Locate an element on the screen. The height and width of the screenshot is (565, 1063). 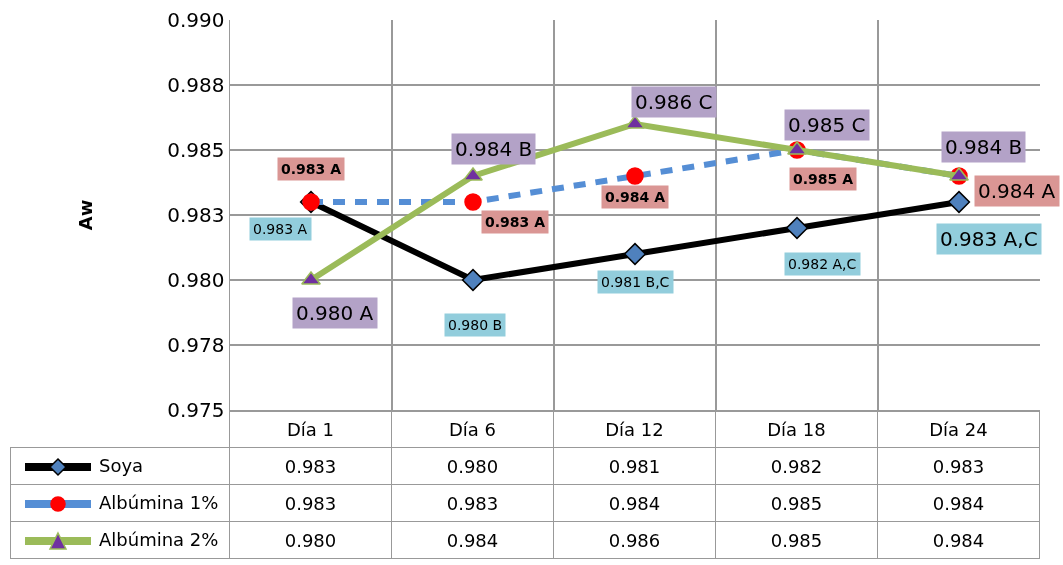
annotation: 0.985 A is located at coordinates (823, 179).